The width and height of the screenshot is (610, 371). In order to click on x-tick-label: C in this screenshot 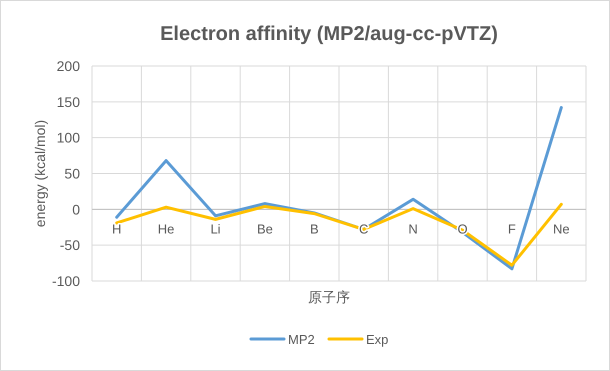, I will do `click(363, 228)`.